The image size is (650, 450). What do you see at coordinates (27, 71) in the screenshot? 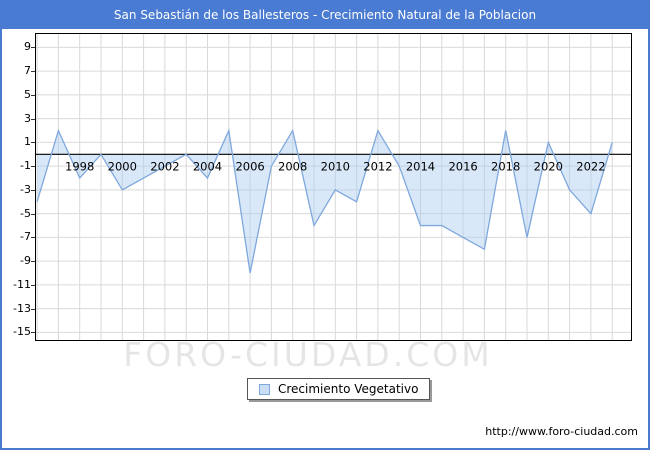
I see `y-tick-label: 7` at bounding box center [27, 71].